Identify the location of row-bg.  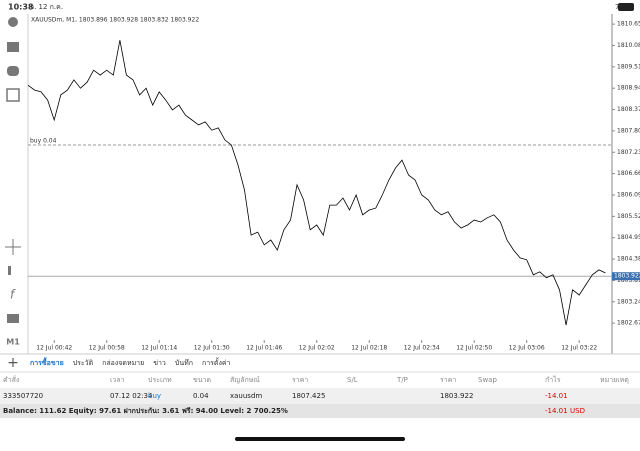
(320, 396).